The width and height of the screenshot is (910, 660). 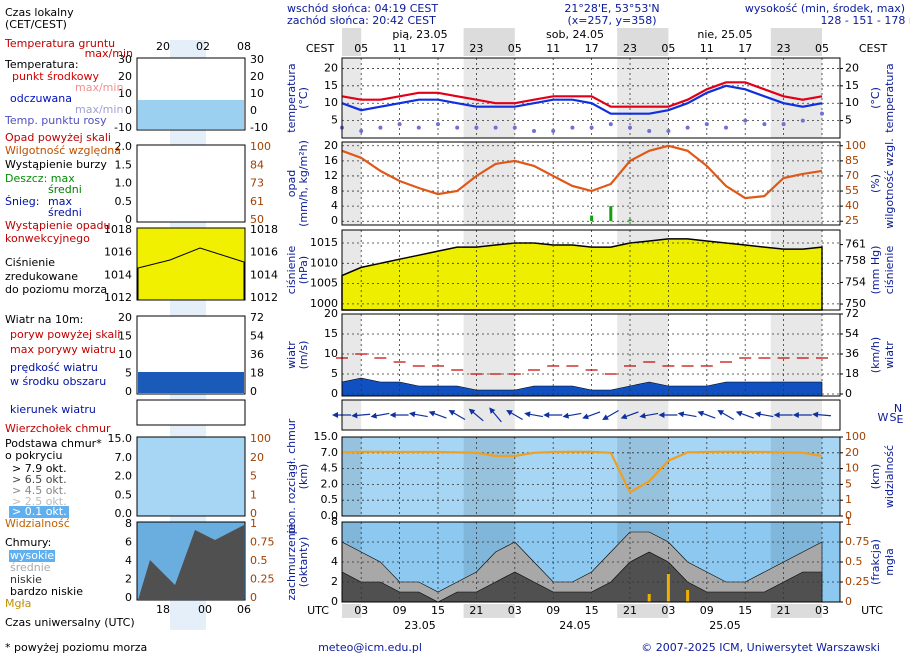 I want to click on y2-tick-label: 70, so click(x=852, y=175).